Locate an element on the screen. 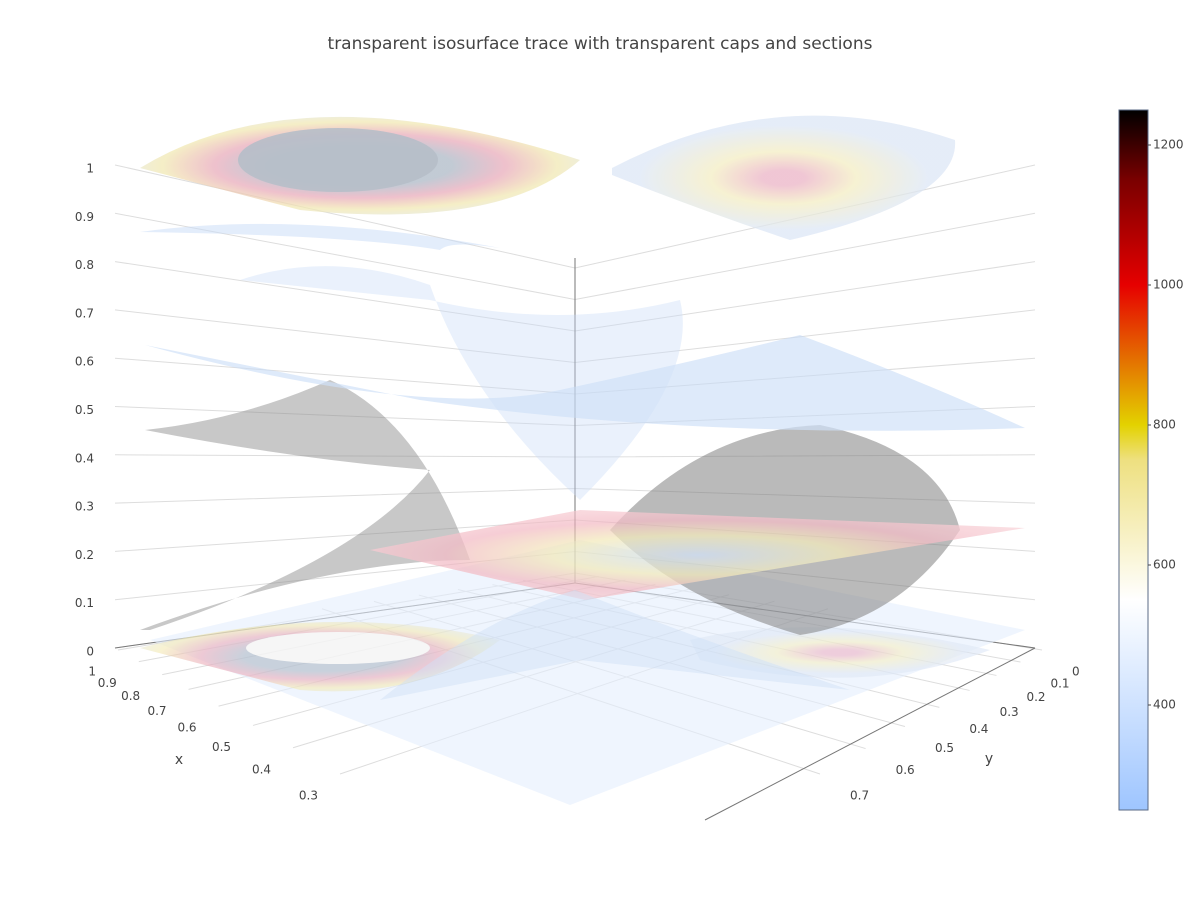 The height and width of the screenshot is (900, 1200). z-tick-label: 0.6 is located at coordinates (84, 362).